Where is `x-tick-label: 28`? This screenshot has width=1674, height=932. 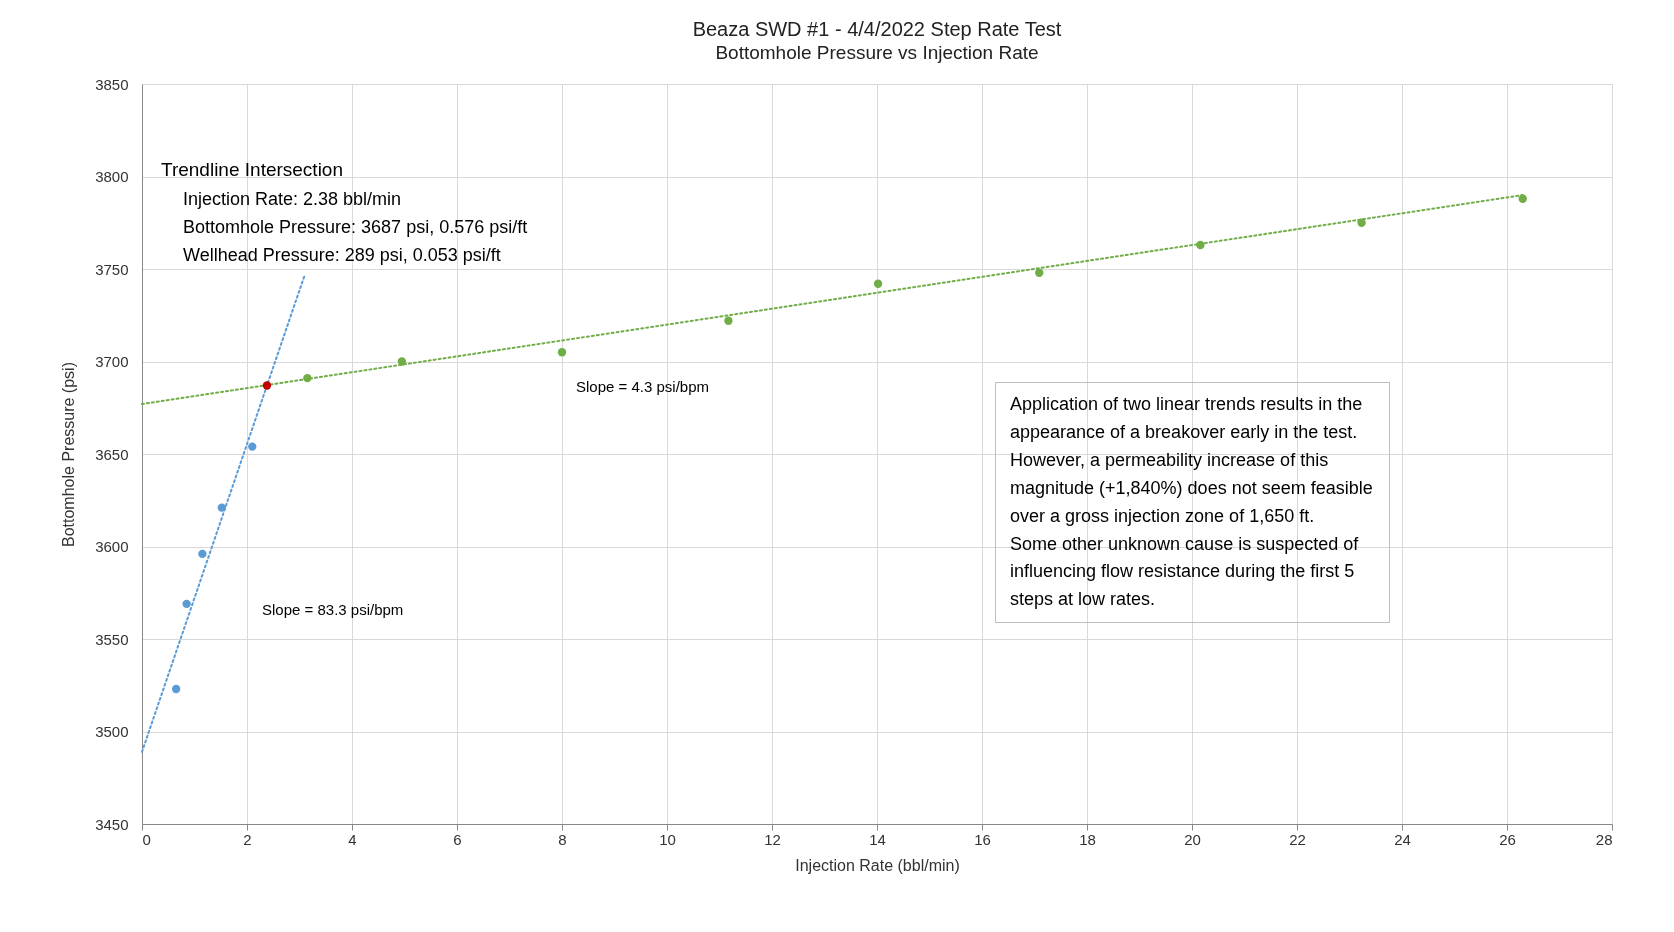
x-tick-label: 28 is located at coordinates (1604, 839).